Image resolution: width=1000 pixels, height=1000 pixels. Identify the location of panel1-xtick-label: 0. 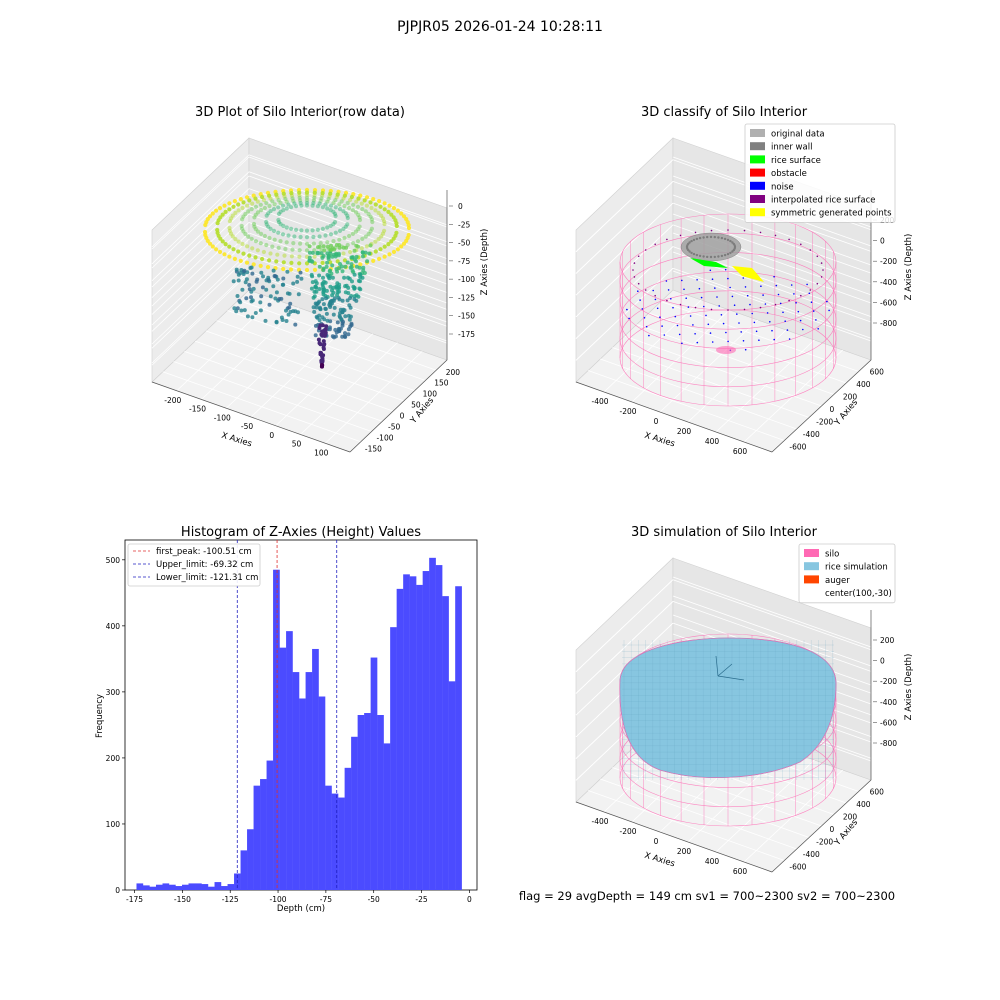
(271, 435).